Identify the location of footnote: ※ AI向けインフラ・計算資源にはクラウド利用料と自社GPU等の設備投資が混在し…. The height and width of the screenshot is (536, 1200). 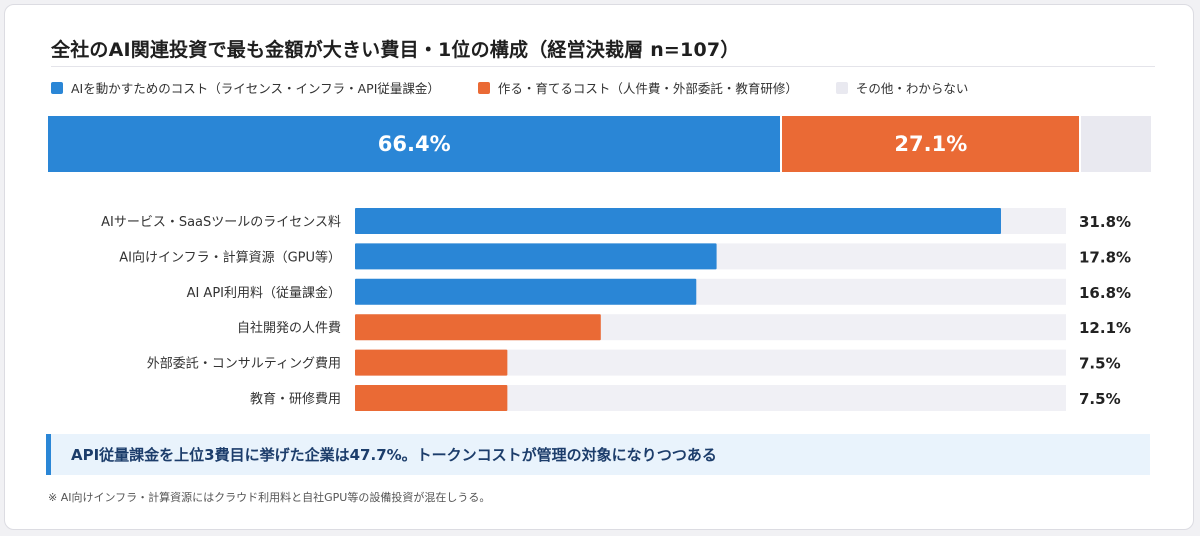
(269, 497).